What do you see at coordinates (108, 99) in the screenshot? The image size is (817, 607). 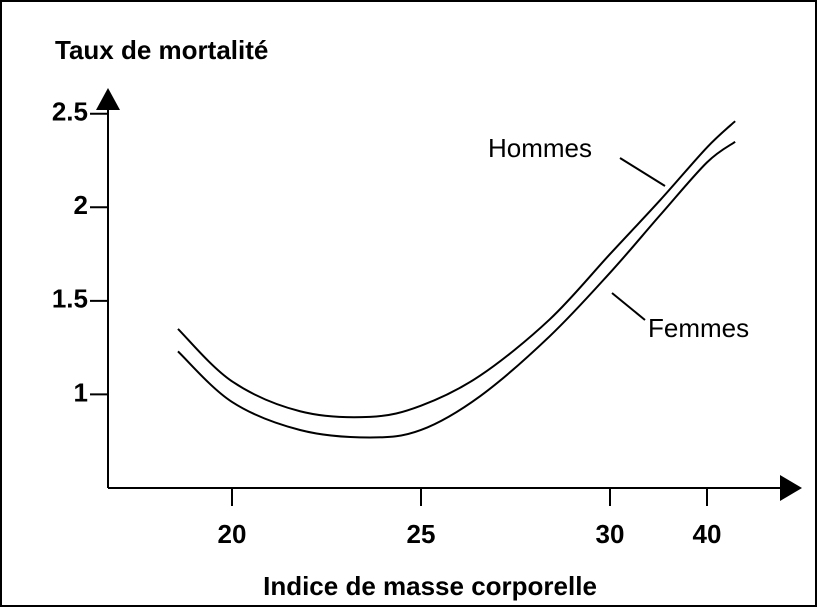 I see `y-arrow` at bounding box center [108, 99].